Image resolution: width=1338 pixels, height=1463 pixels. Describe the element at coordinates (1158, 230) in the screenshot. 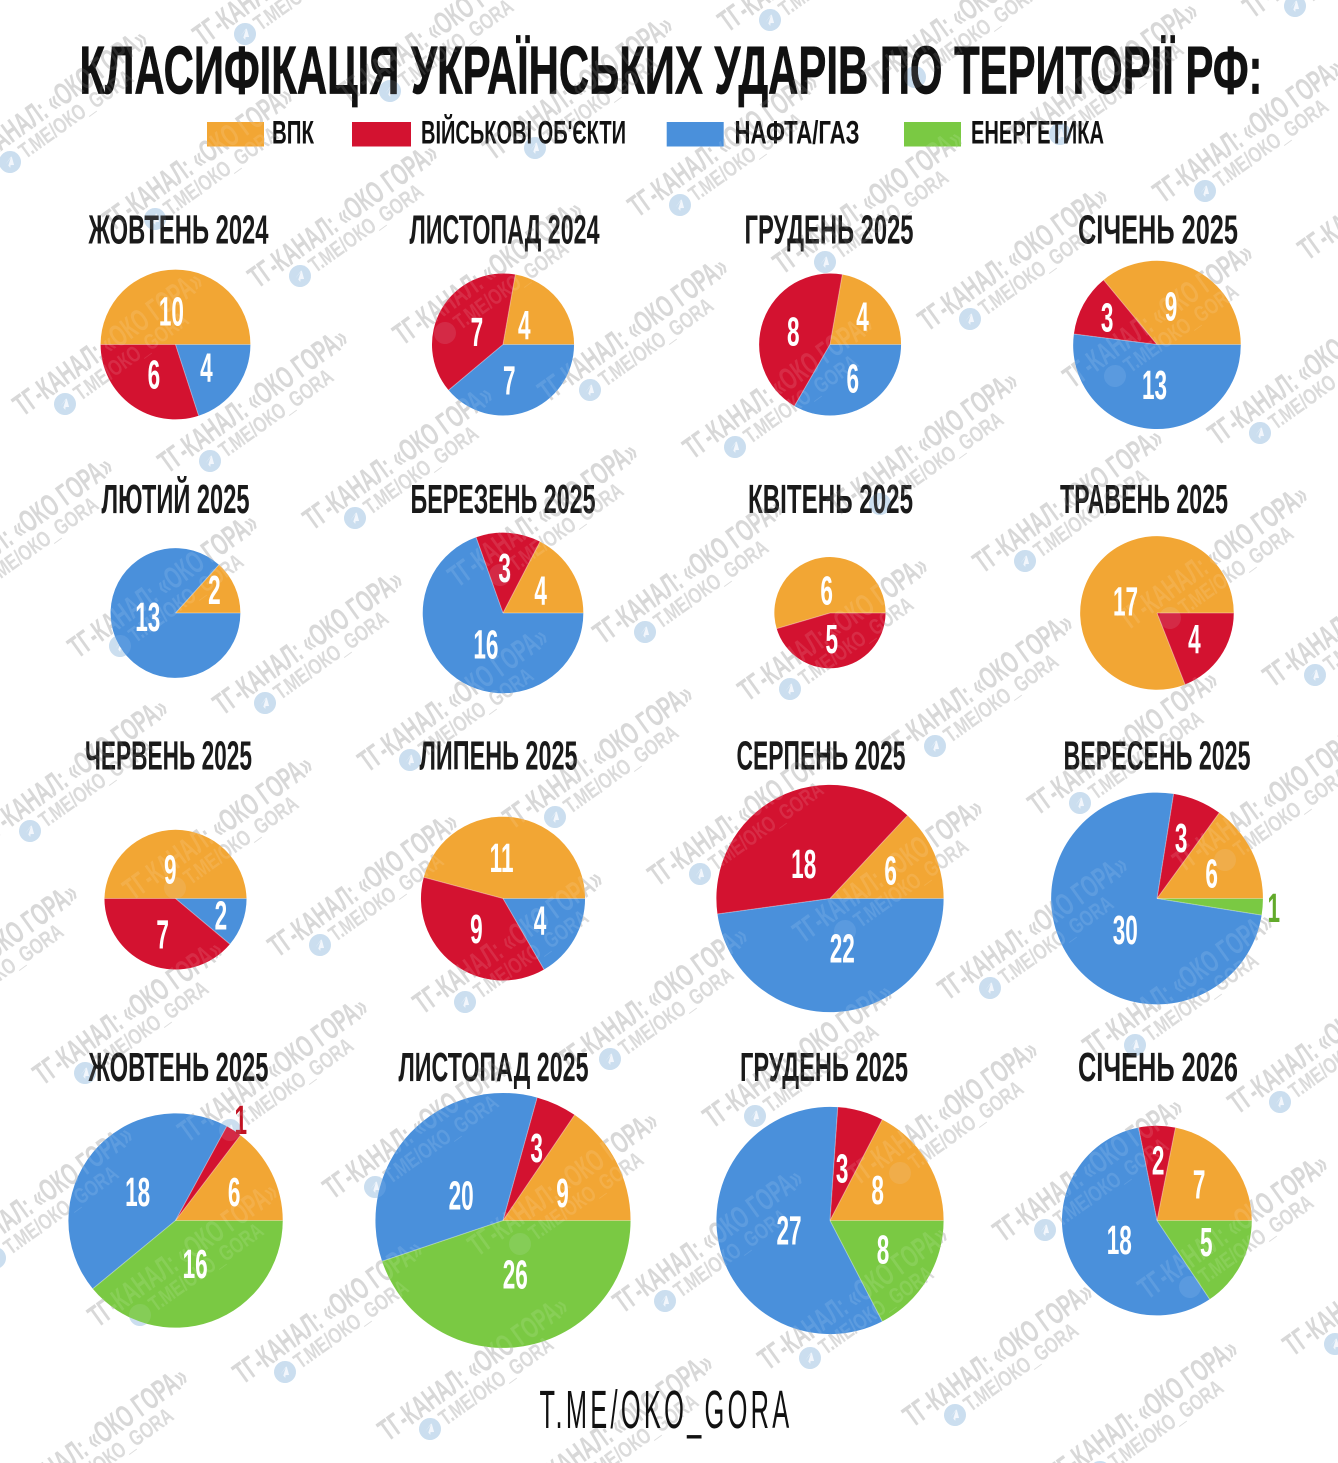

I see `svg-text: СІЧЕНЬ 2025` at that location.